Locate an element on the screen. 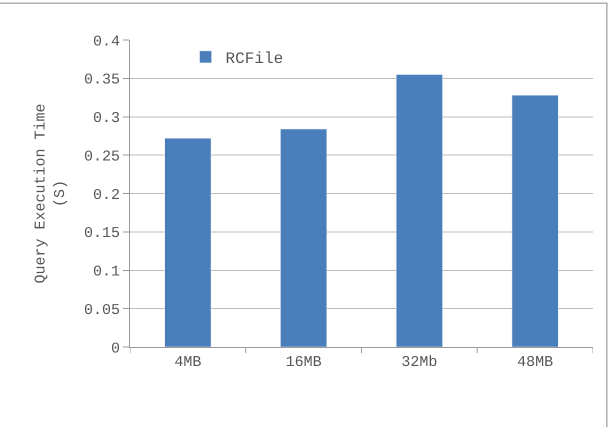 This screenshot has width=613, height=427. y-tick-label: 0.35 is located at coordinates (102, 80).